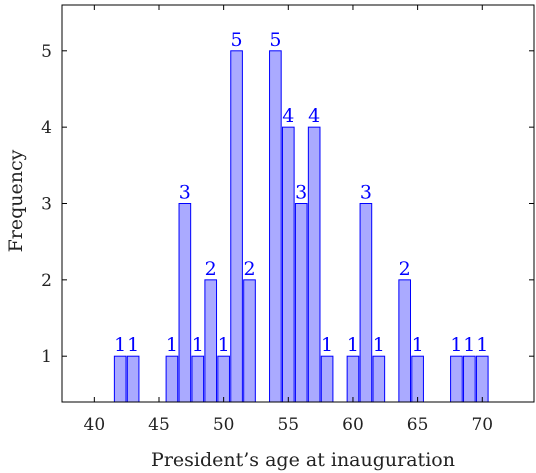 The image size is (536, 473). I want to click on x-tick-label: 40, so click(95, 425).